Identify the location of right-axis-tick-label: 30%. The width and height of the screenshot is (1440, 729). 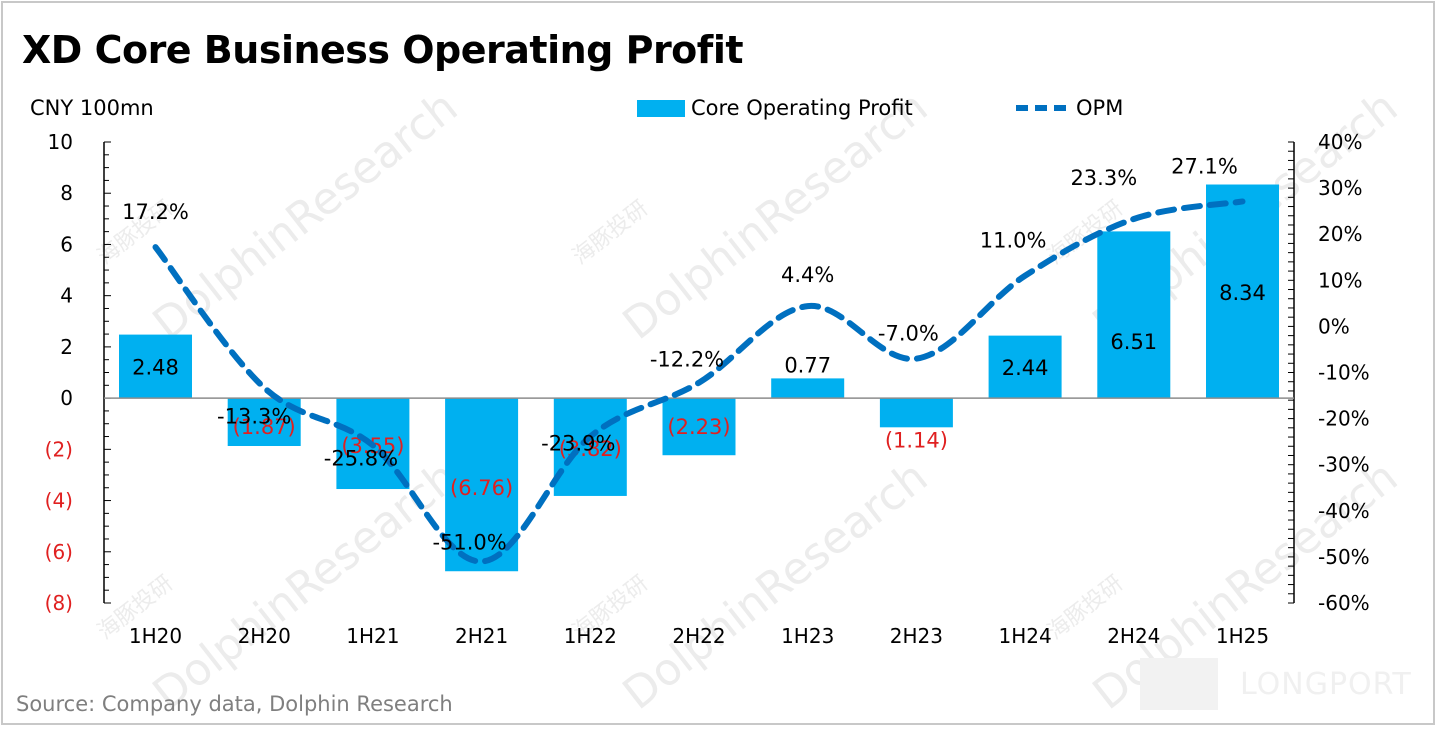
(1340, 188).